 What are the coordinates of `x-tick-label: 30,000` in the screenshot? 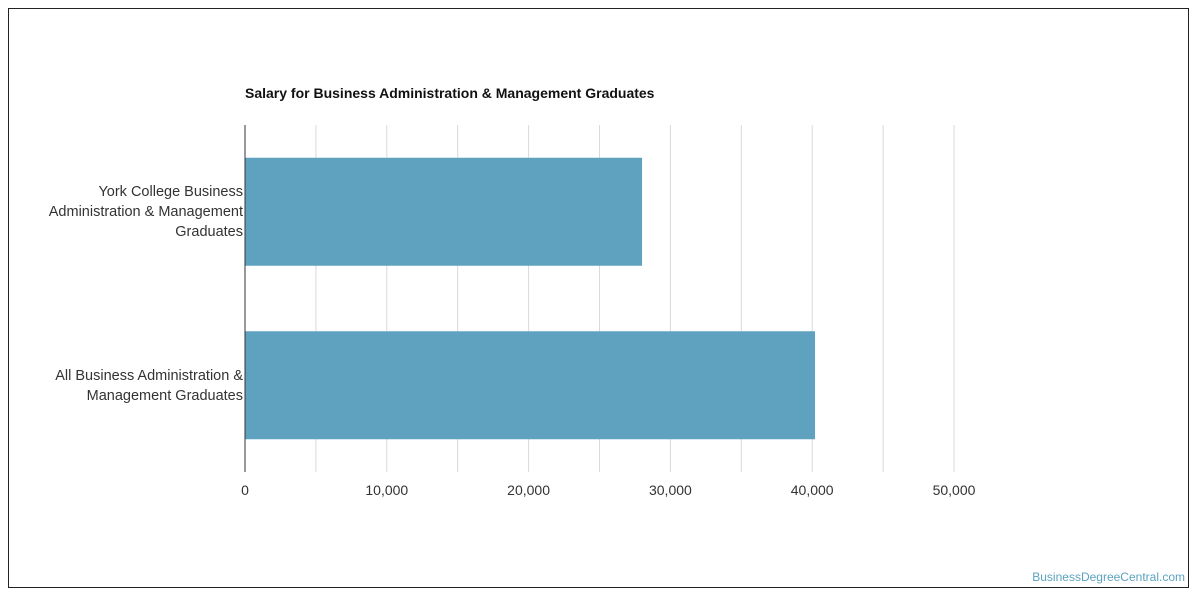 It's located at (670, 490).